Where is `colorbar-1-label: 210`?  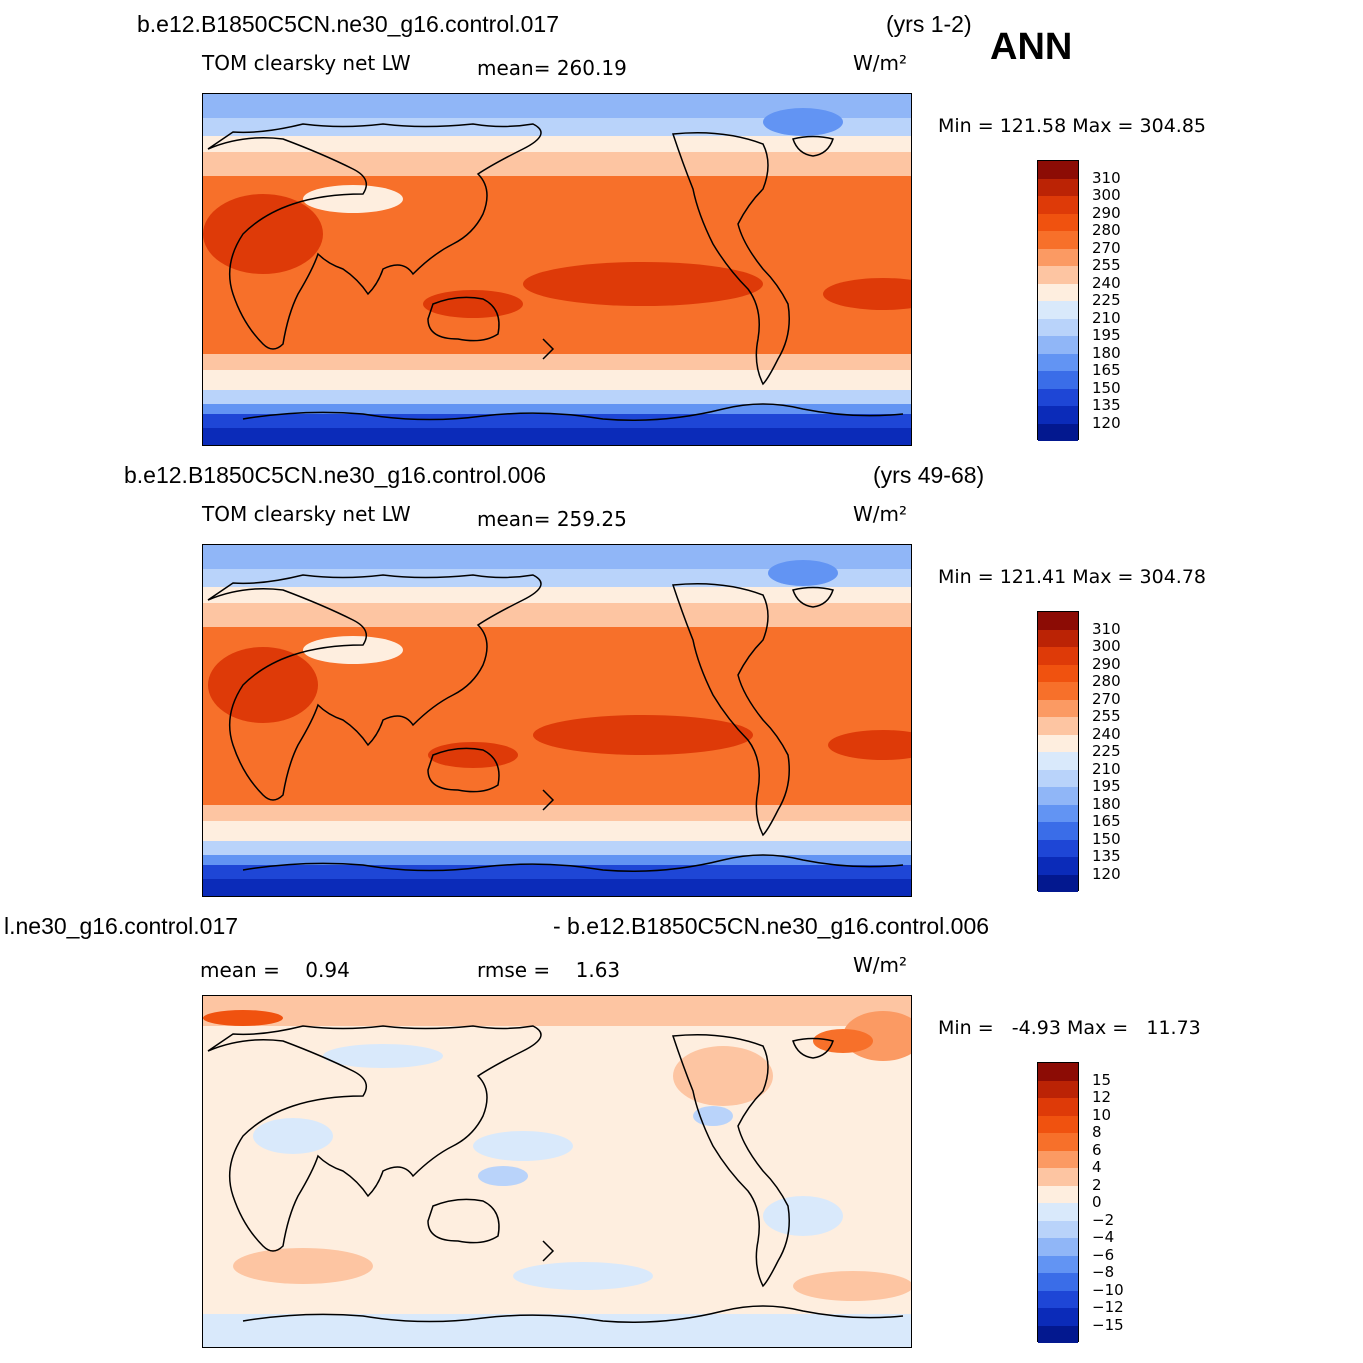 colorbar-1-label: 210 is located at coordinates (1106, 317).